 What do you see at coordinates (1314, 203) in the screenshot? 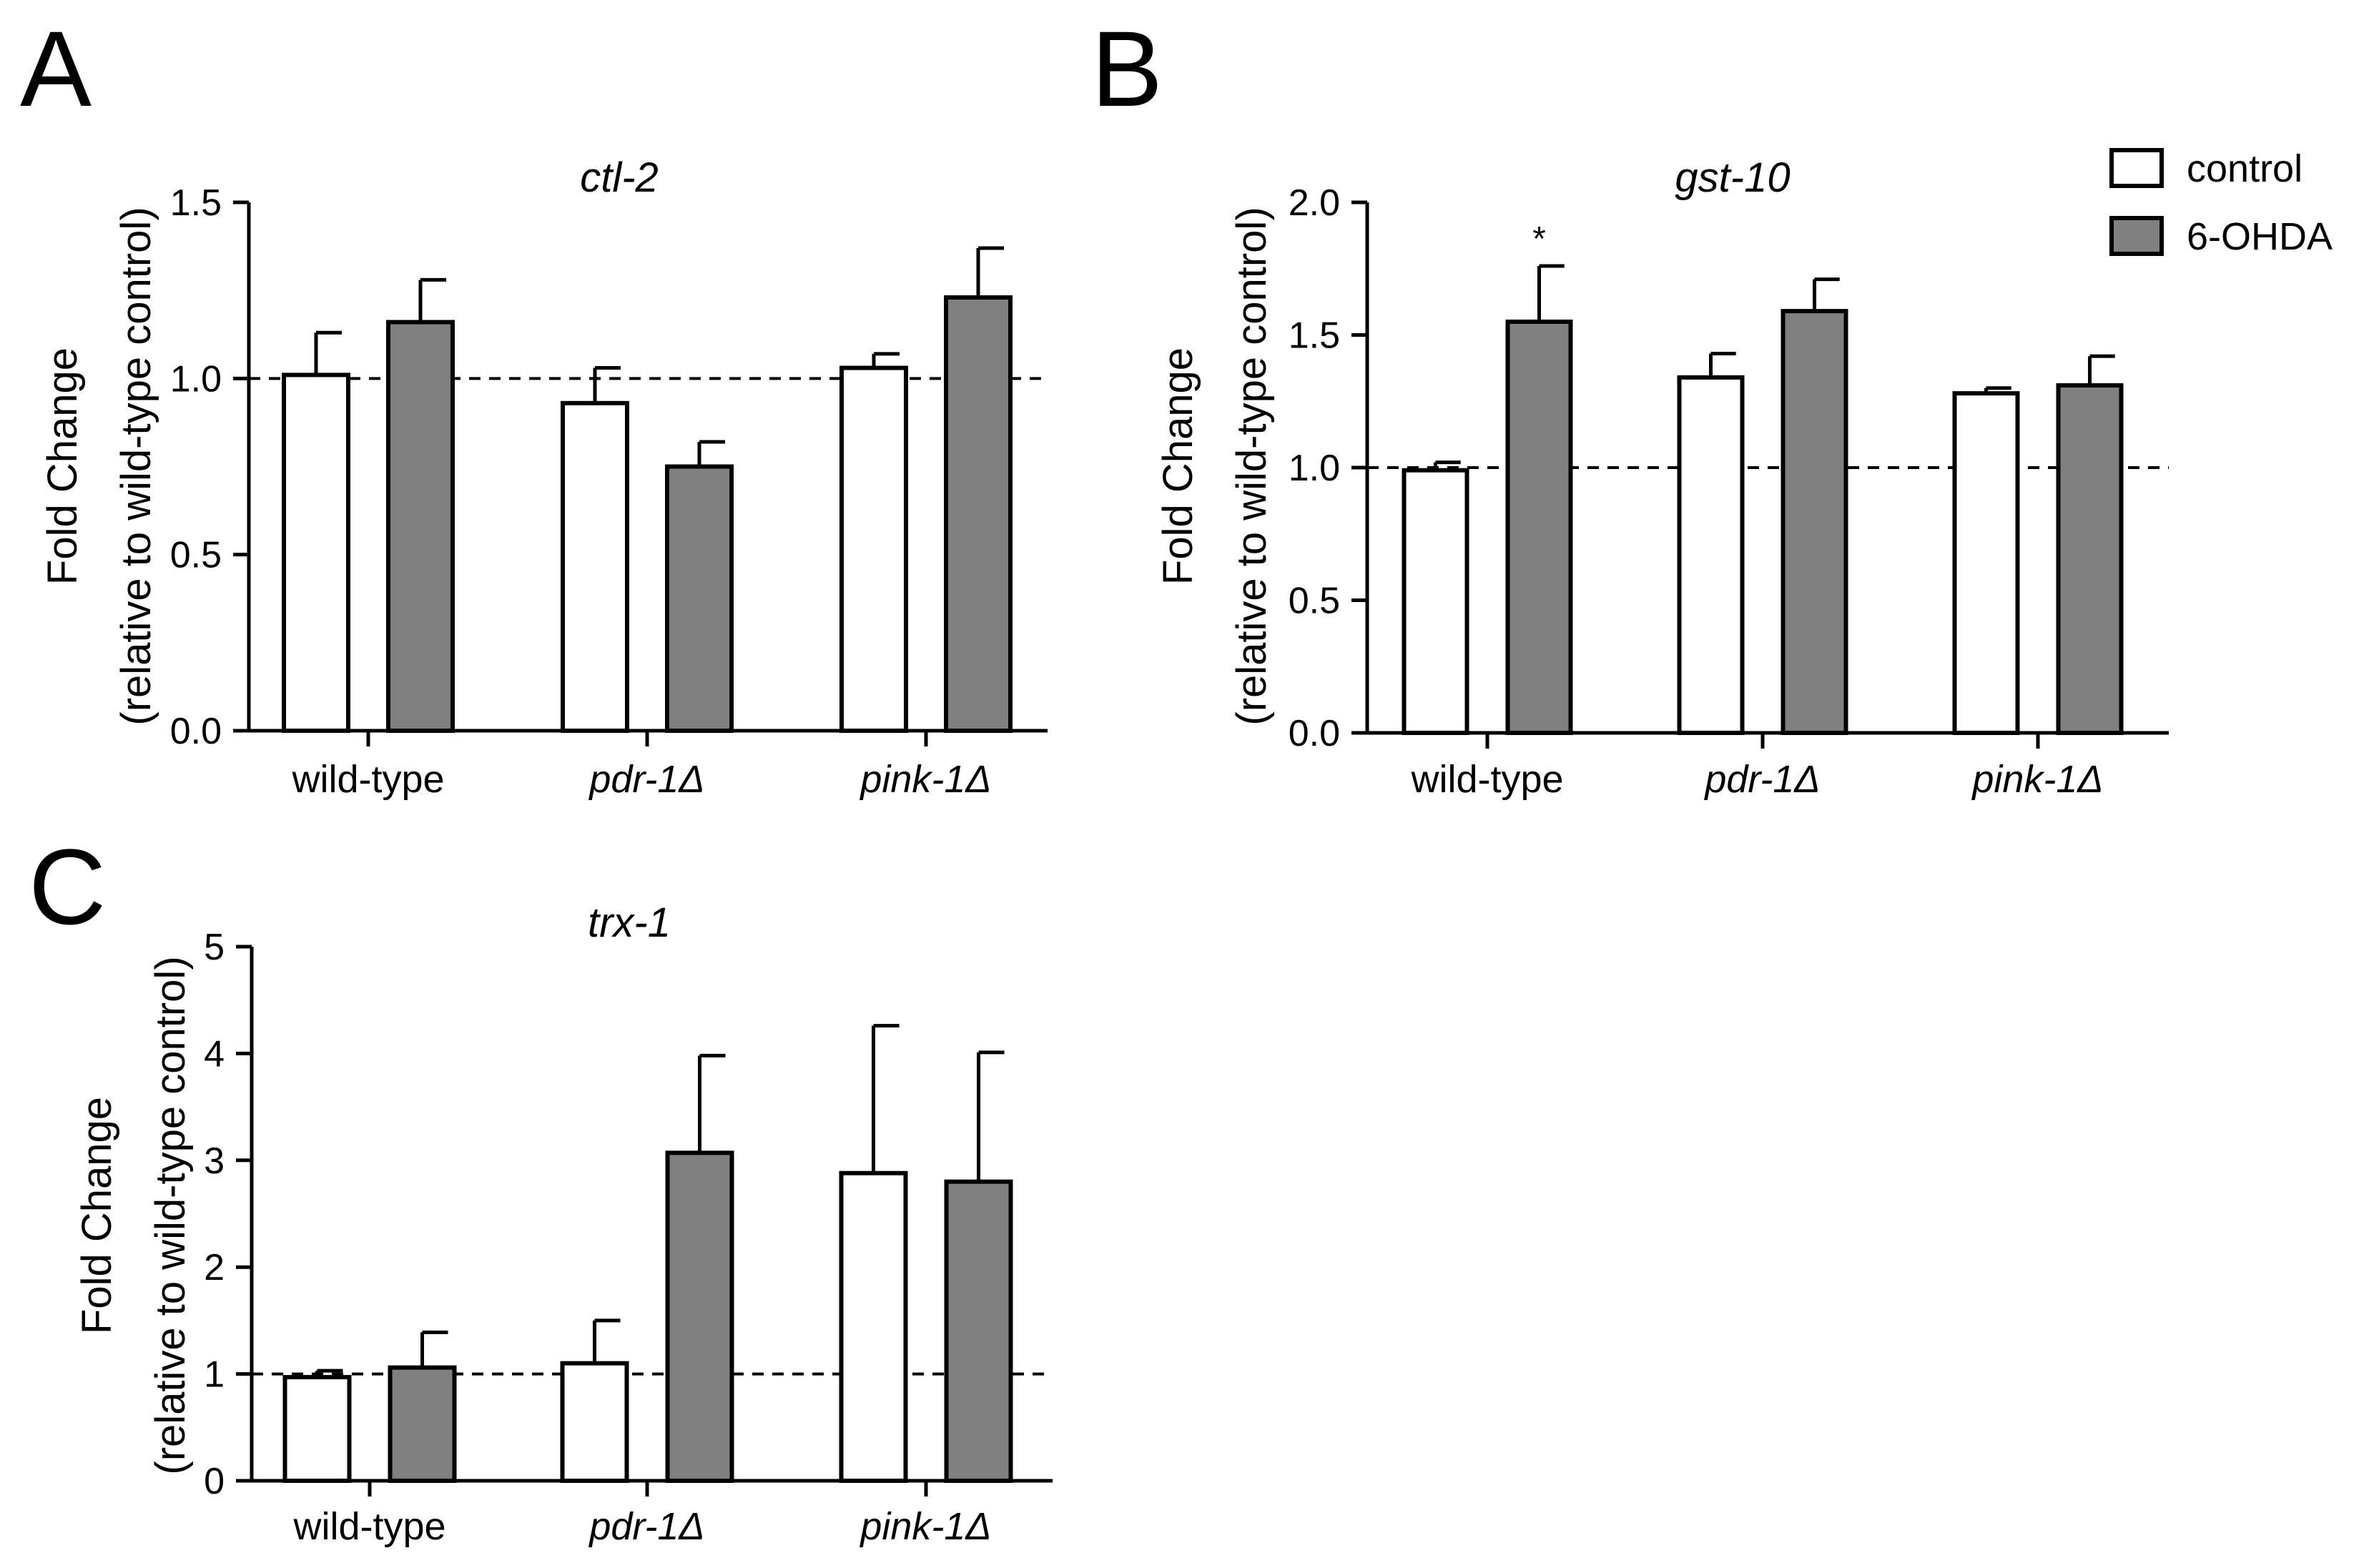
I see `y-tick-label: 2.0` at bounding box center [1314, 203].